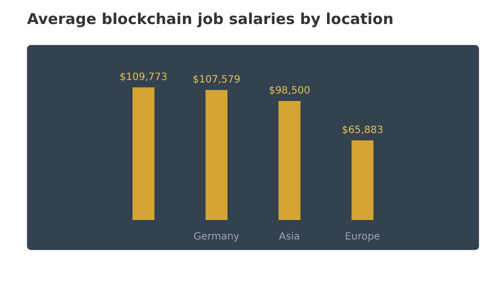 The height and width of the screenshot is (300, 500). What do you see at coordinates (289, 91) in the screenshot?
I see `data-label: $98,500` at bounding box center [289, 91].